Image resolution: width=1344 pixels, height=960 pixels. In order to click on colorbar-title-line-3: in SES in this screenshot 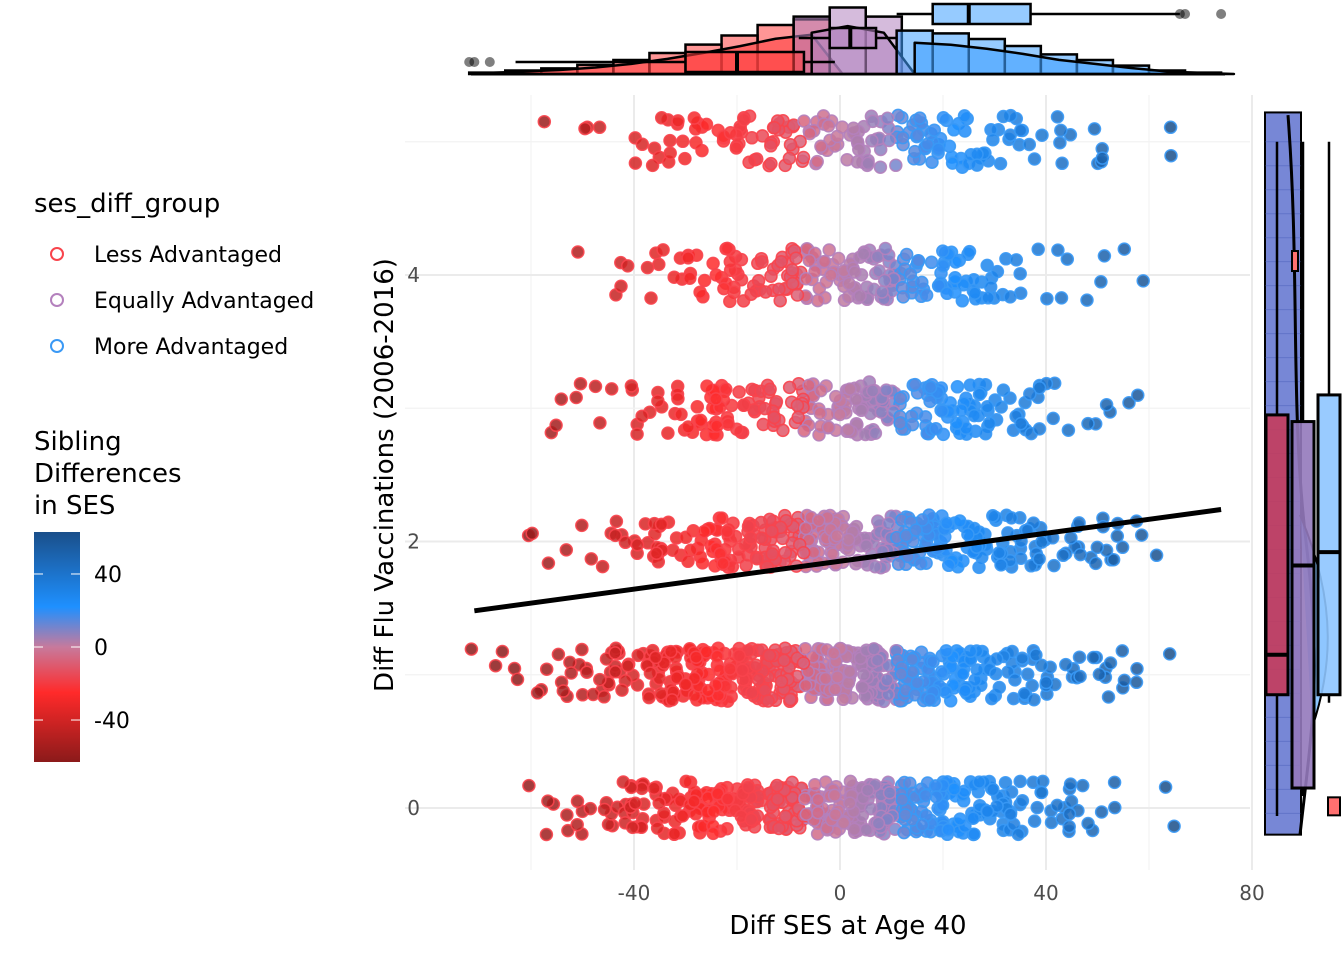, I will do `click(74, 506)`.